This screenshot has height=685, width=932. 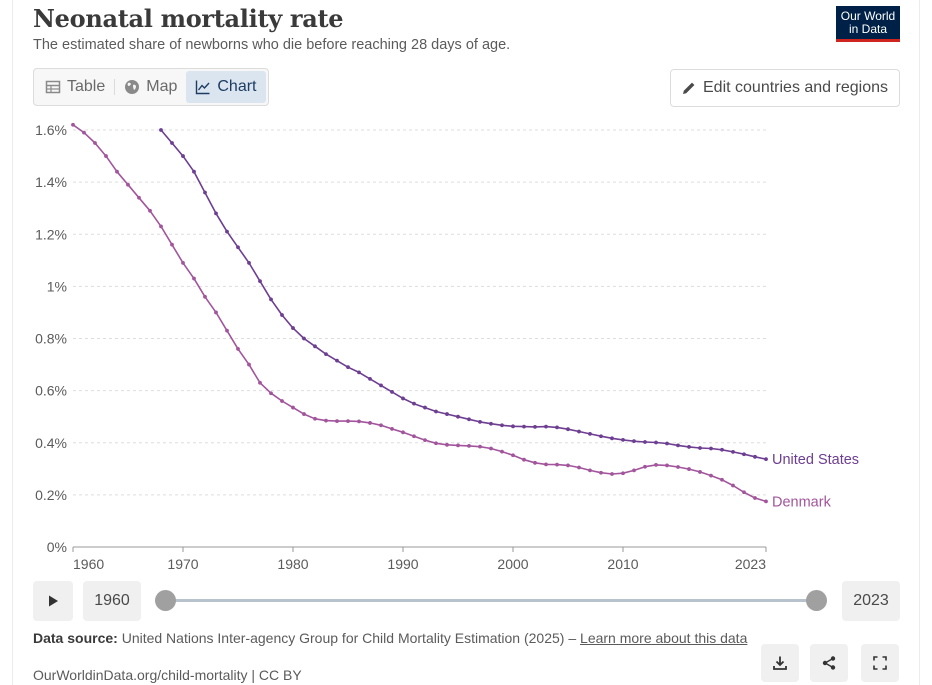 What do you see at coordinates (780, 663) in the screenshot?
I see `download-button` at bounding box center [780, 663].